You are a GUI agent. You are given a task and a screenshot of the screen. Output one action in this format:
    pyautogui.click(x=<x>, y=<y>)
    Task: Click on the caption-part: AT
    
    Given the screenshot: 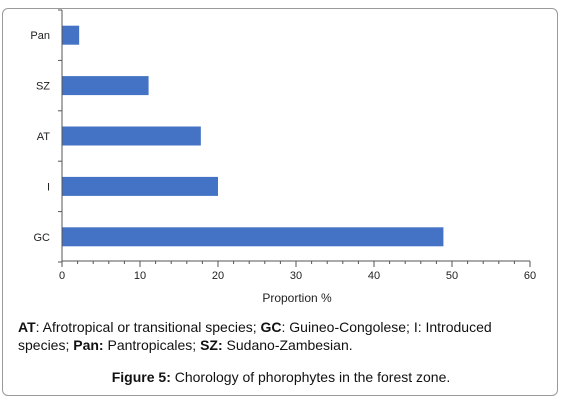 What is the action you would take?
    pyautogui.click(x=27, y=327)
    